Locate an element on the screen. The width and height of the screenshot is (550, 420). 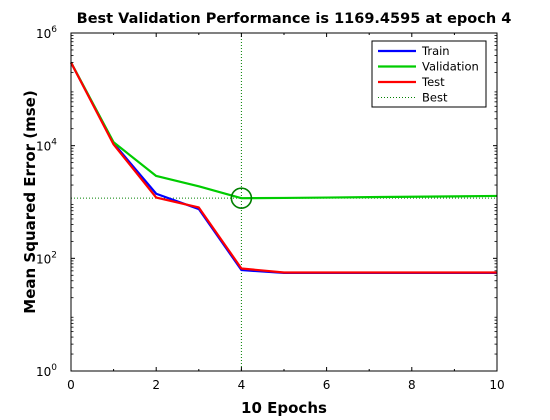
y-tick-exponent: 6 is located at coordinates (54, 30).